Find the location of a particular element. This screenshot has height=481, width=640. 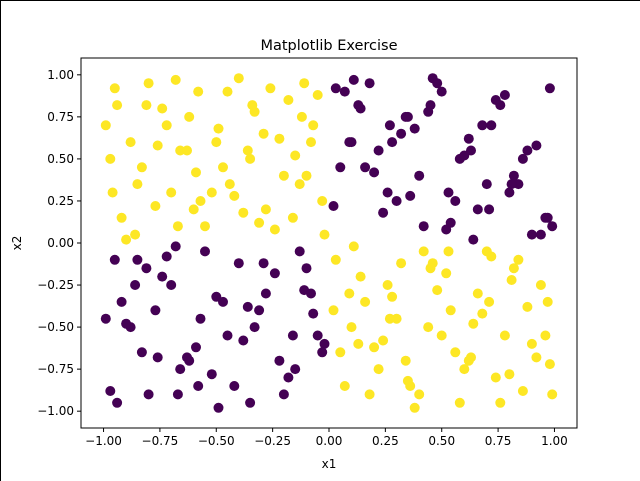

y-axis-label: x2 is located at coordinates (17, 243).